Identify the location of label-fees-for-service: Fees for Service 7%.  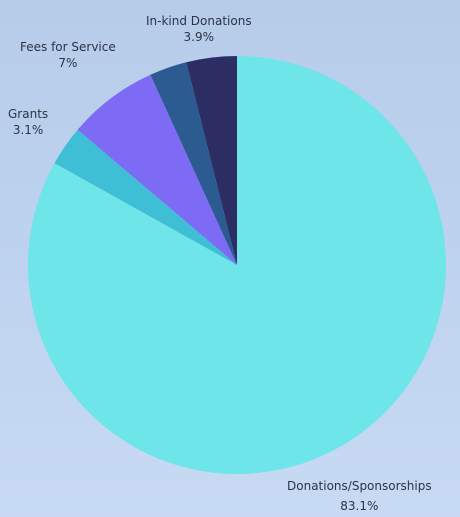
(68, 55).